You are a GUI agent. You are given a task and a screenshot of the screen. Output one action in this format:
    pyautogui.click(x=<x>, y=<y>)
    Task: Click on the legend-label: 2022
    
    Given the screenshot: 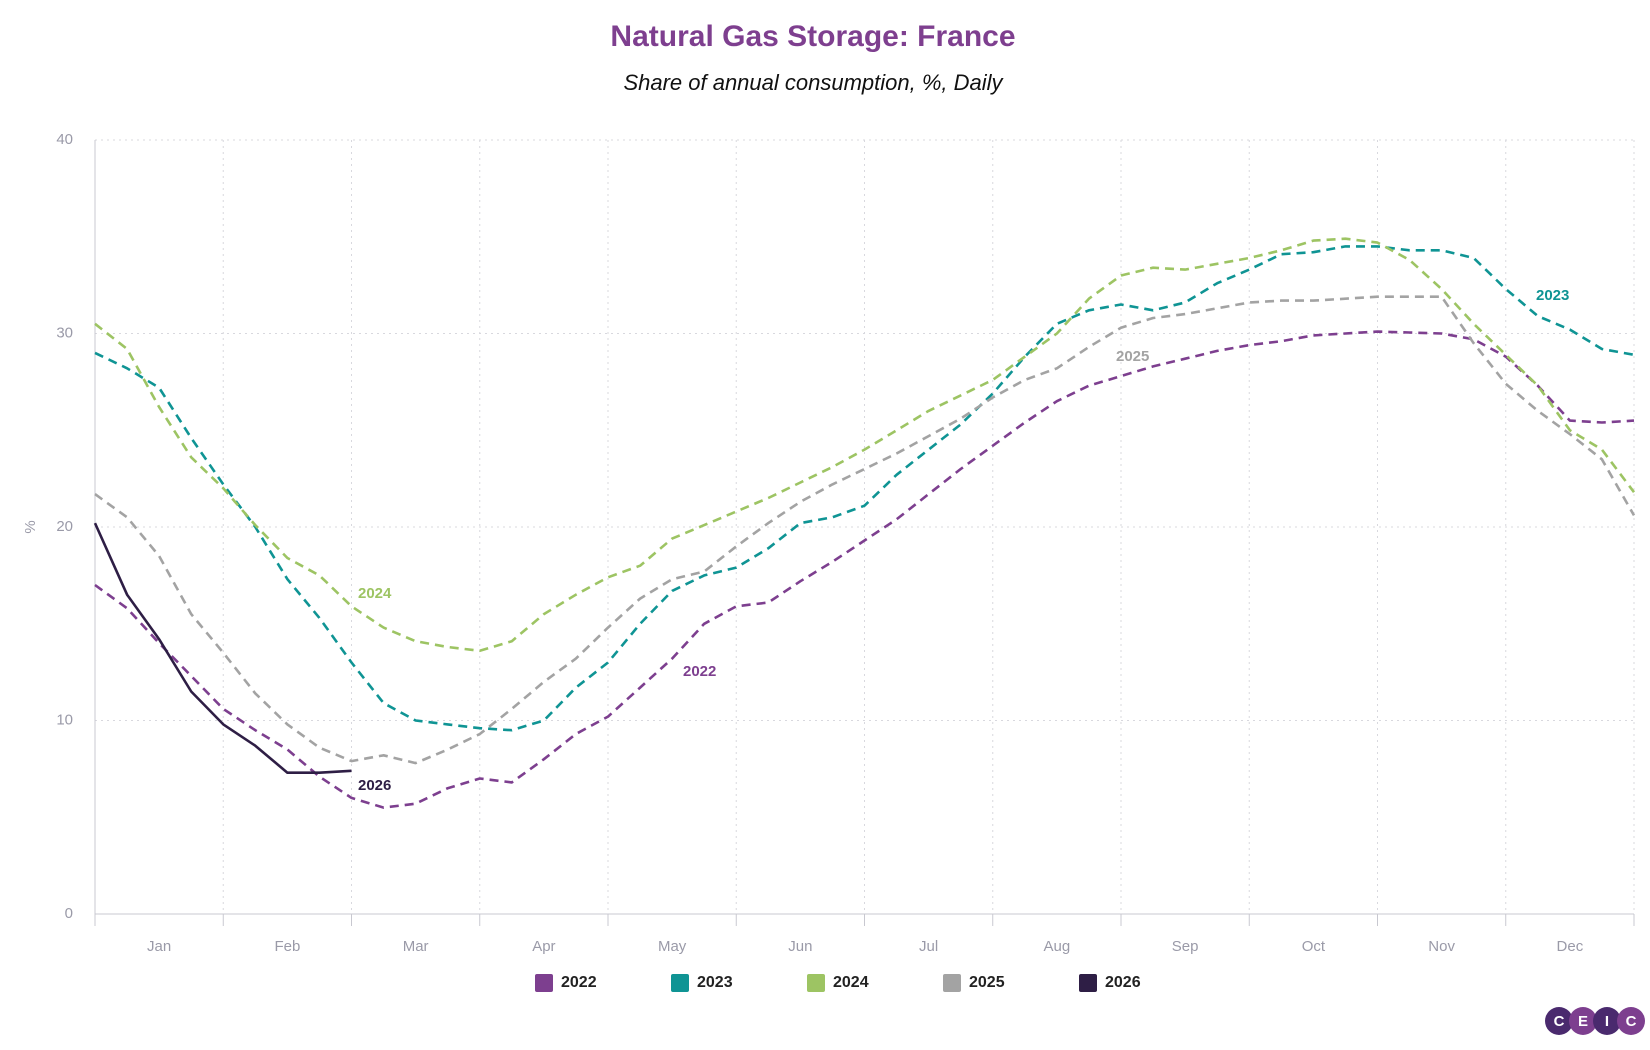 What is the action you would take?
    pyautogui.click(x=579, y=982)
    